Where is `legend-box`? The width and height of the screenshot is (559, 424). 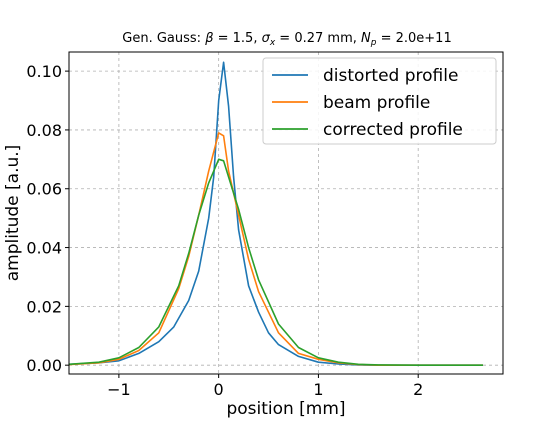
legend-box is located at coordinates (379, 101).